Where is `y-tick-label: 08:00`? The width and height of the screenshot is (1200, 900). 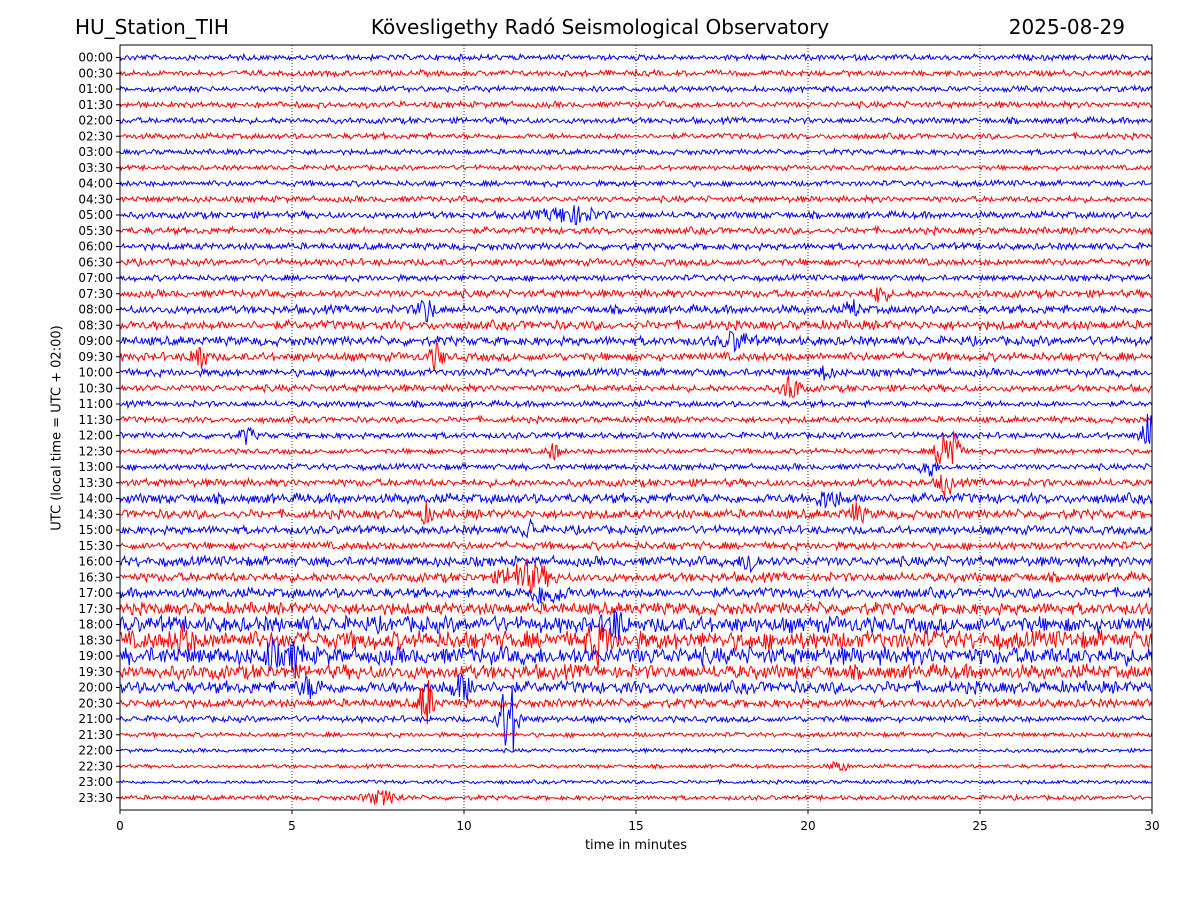
y-tick-label: 08:00 is located at coordinates (95, 310).